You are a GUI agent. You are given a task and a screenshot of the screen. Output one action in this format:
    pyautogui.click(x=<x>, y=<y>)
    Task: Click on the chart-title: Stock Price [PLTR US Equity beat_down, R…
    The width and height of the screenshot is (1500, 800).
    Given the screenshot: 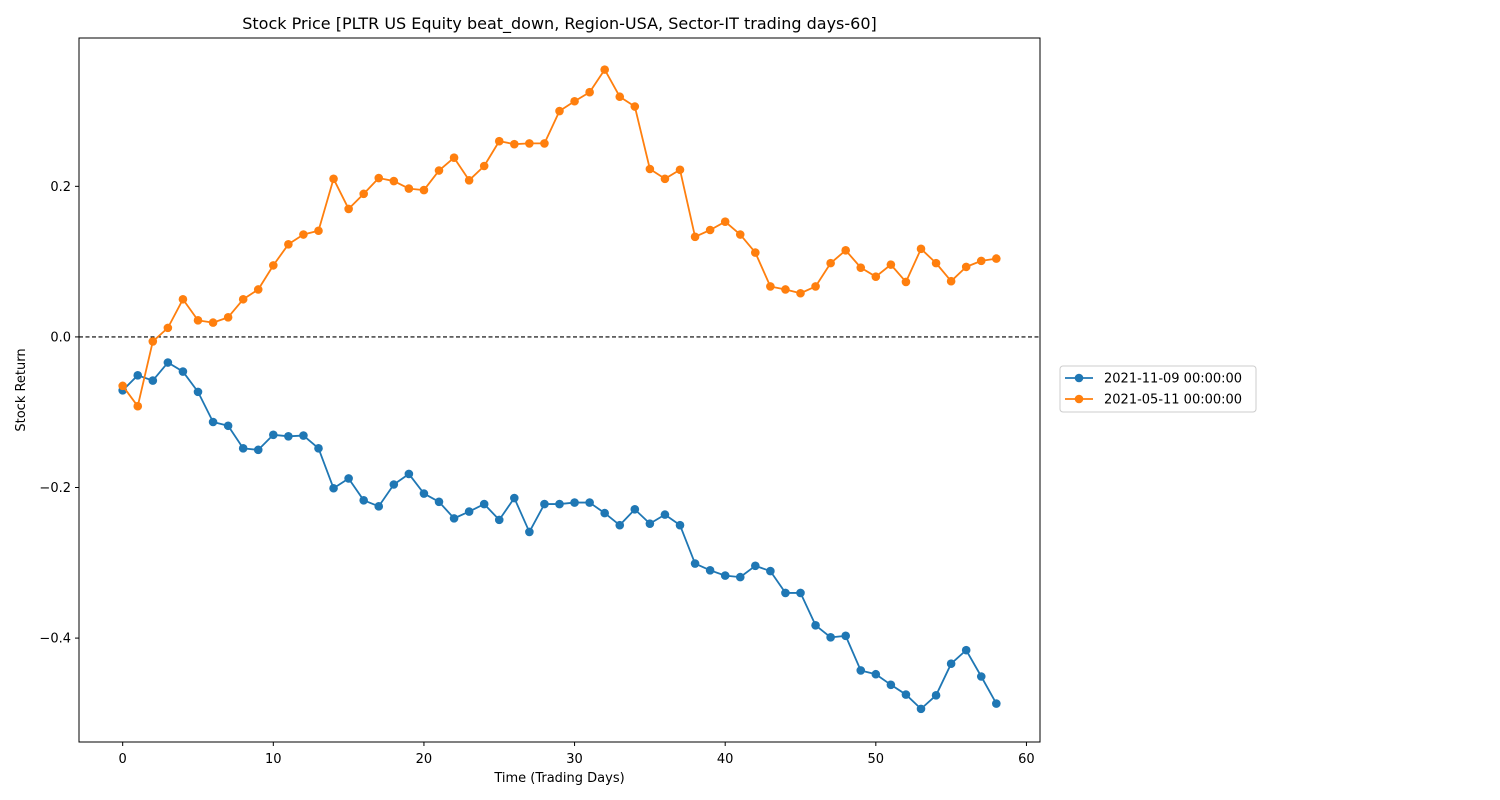 What is the action you would take?
    pyautogui.click(x=559, y=24)
    